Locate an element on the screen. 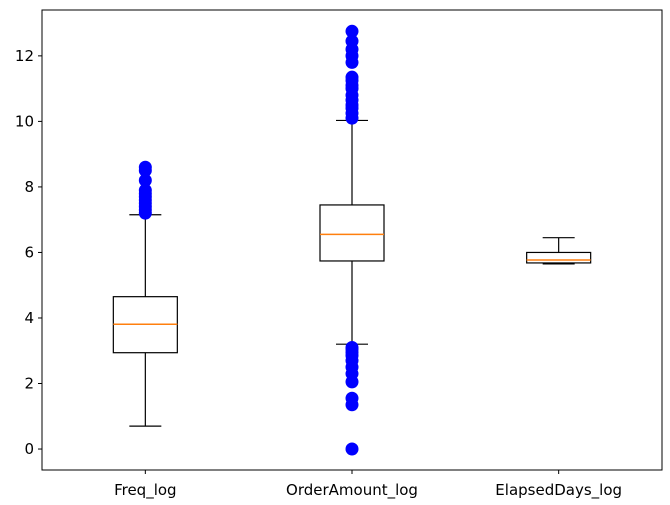 The height and width of the screenshot is (505, 670). x-axis: Freq_log OrderAmount_log ElapsedDays_log is located at coordinates (368, 485).